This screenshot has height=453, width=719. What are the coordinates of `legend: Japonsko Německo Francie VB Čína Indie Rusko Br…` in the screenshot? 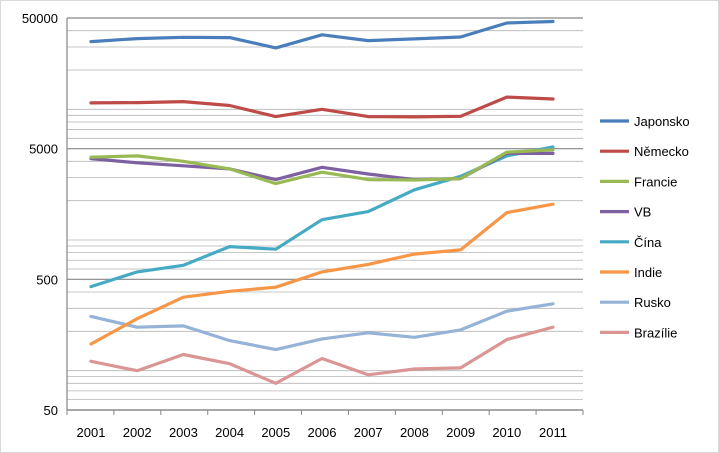 It's located at (645, 227).